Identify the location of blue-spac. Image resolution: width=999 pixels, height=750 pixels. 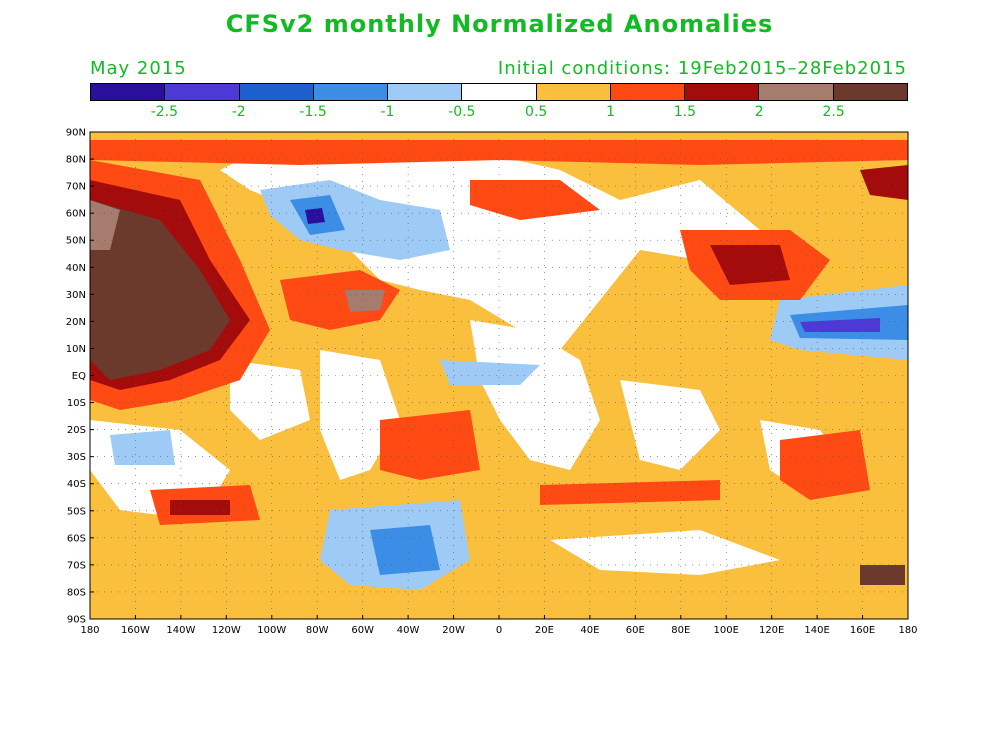
(142, 447).